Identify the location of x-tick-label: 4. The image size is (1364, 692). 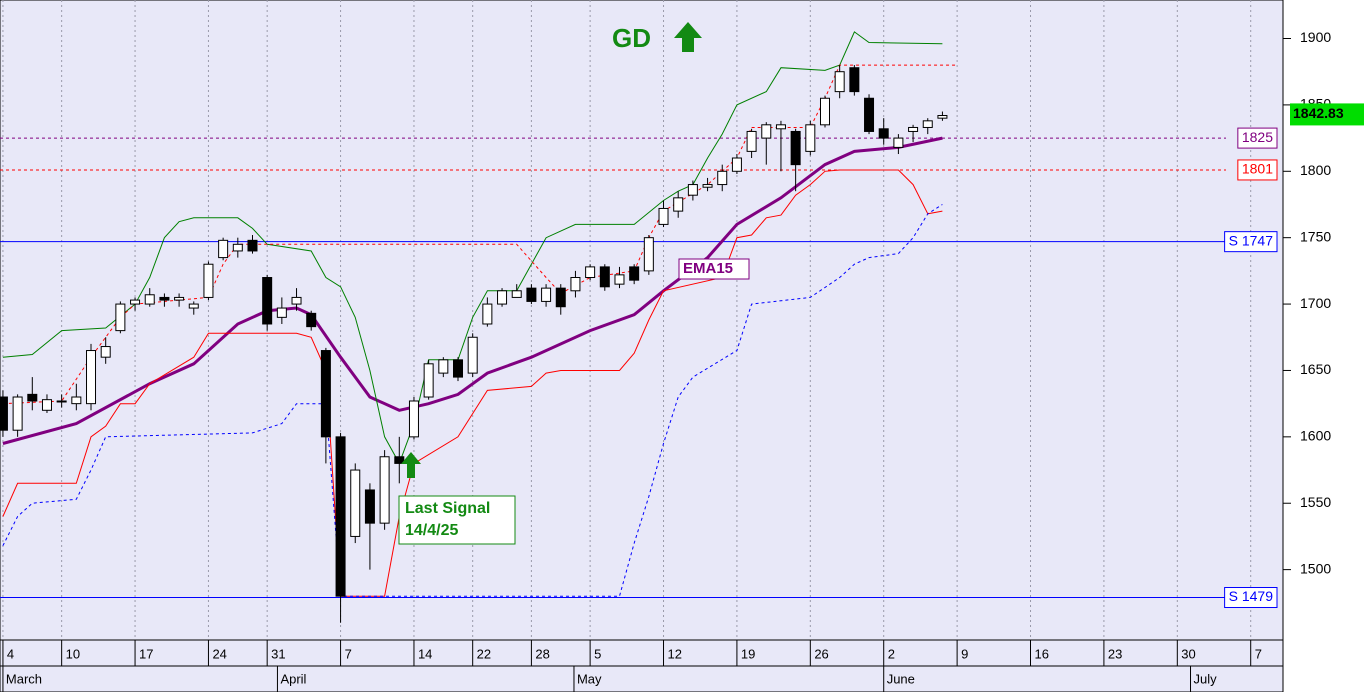
(10, 653).